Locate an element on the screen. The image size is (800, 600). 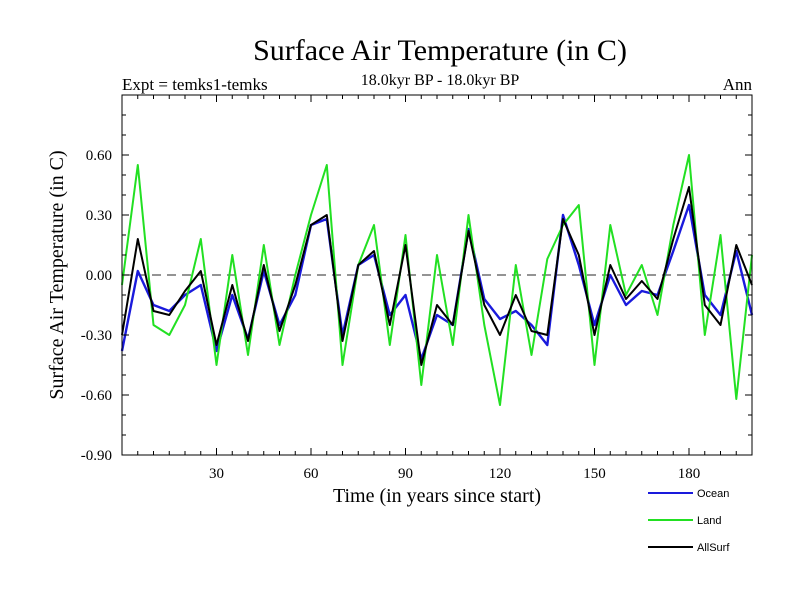
y-axis-label: Surface Air Temperature (in C) is located at coordinates (57, 274).